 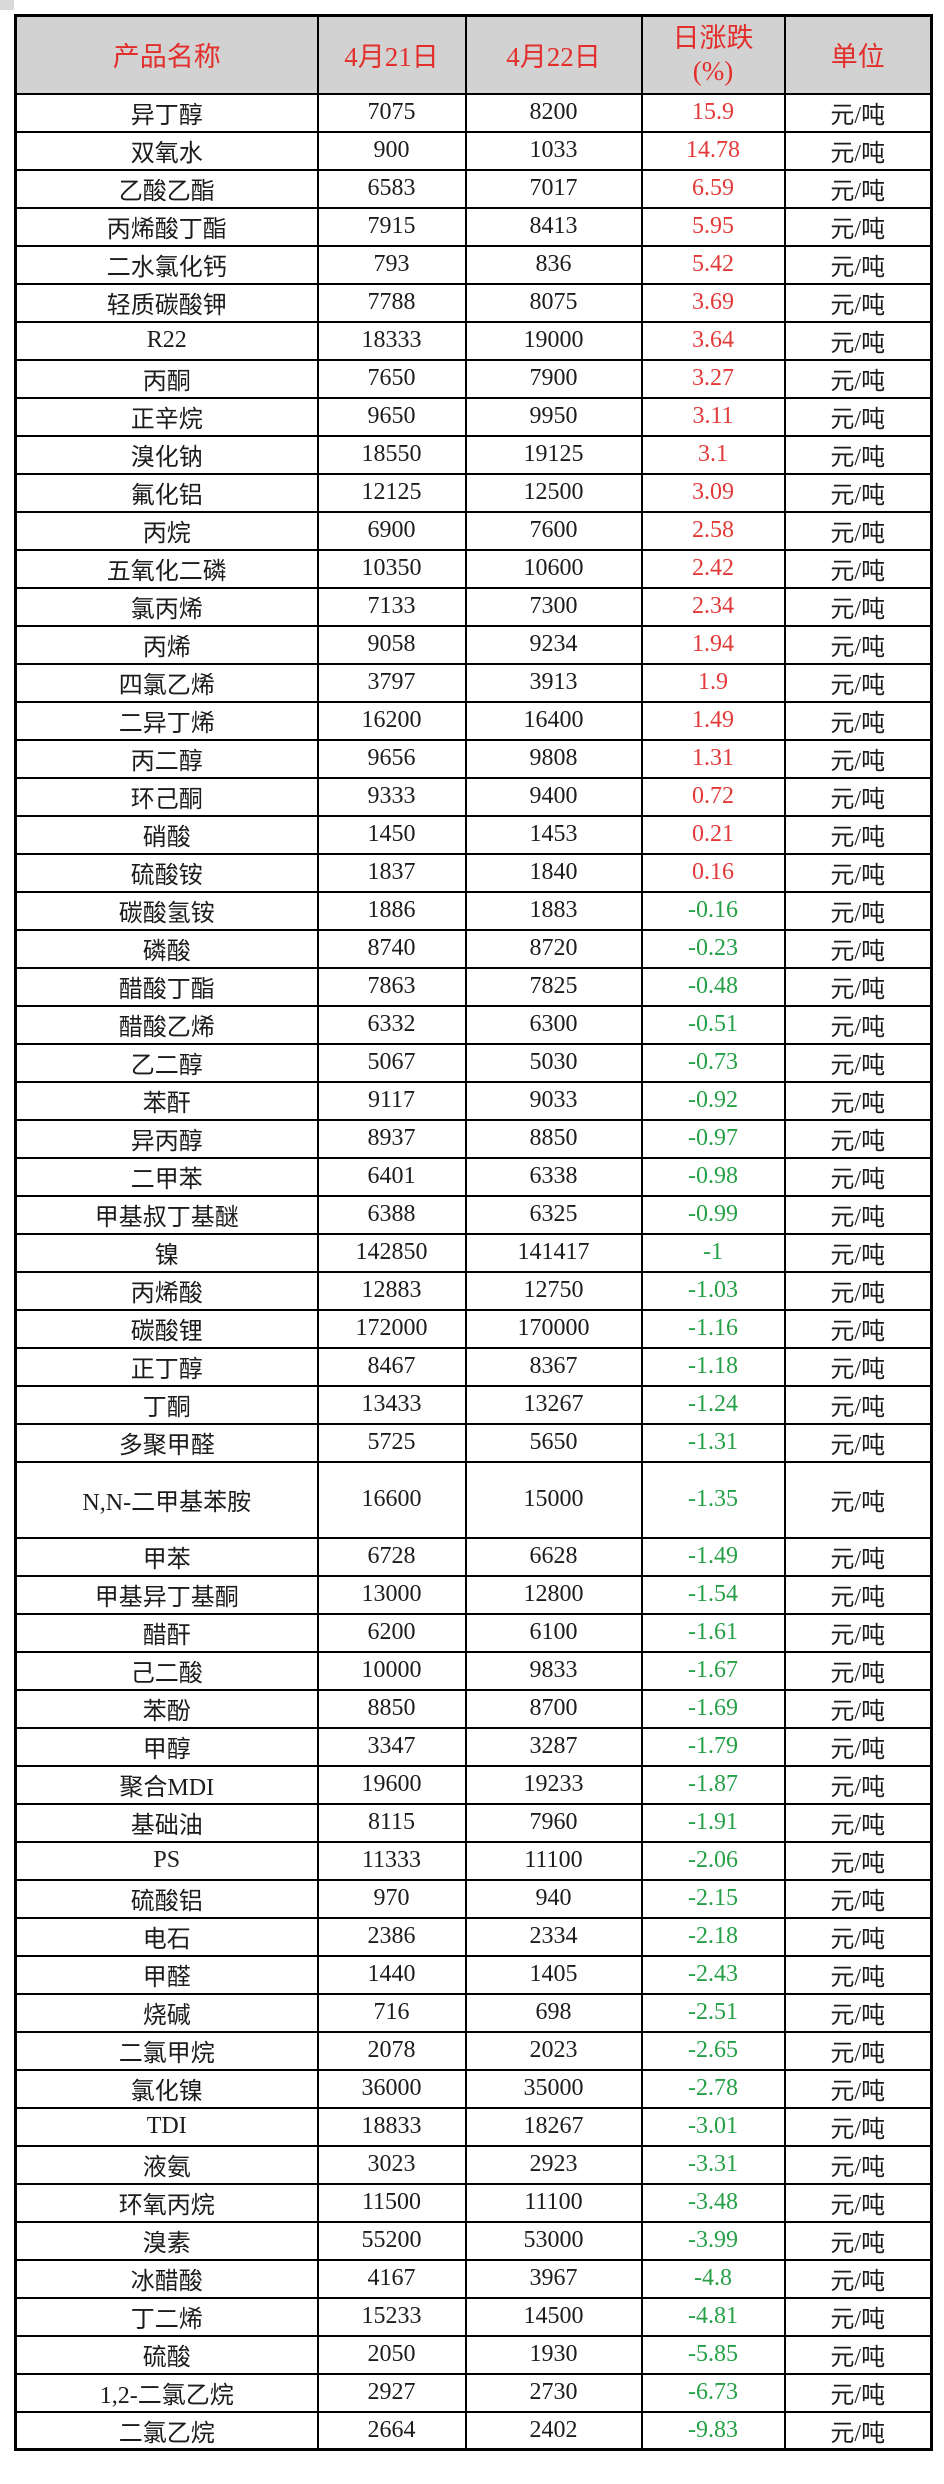 I want to click on table-row: 轻质碳酸钾 7788 8075 3.69 元/吨, so click(x=473, y=302).